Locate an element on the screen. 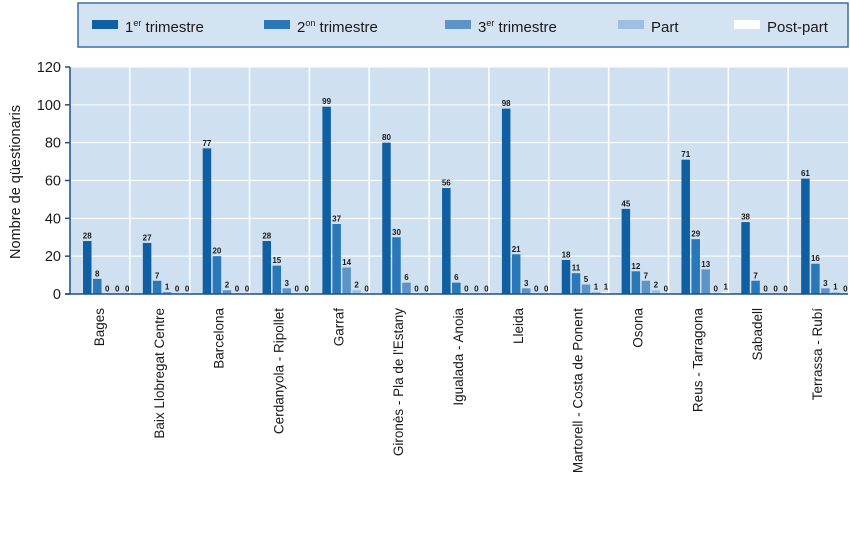 This screenshot has width=850, height=535. x-tick-label: Cerdanyola - Ripollet is located at coordinates (278, 371).